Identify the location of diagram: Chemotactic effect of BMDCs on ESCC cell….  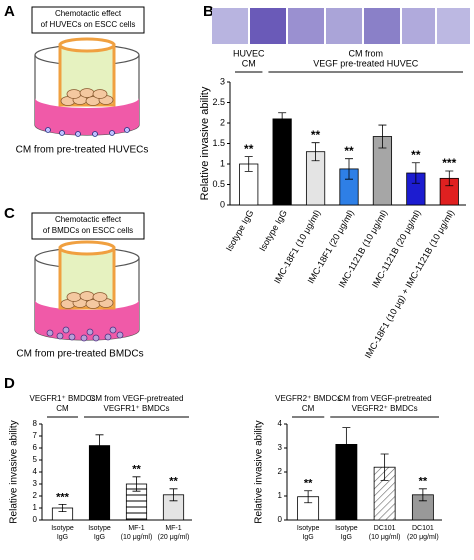
(80, 286).